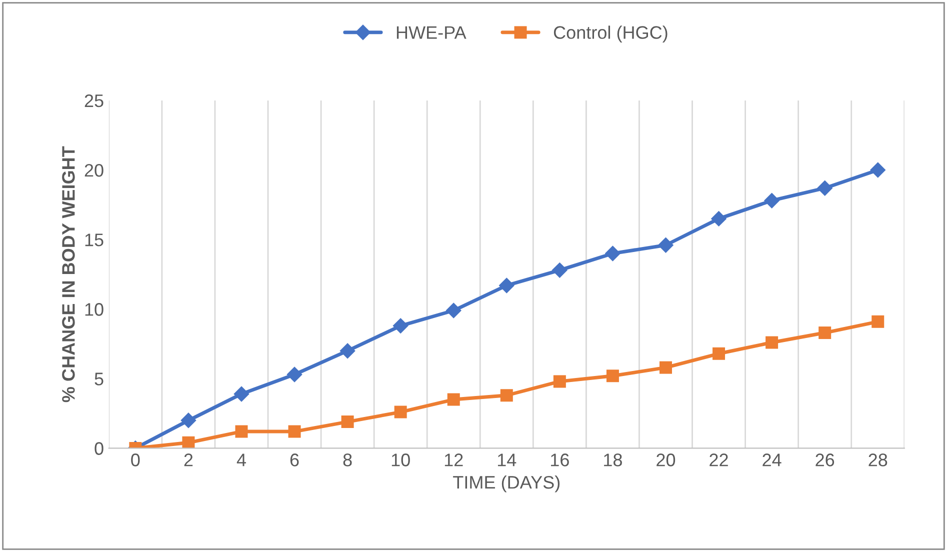  What do you see at coordinates (613, 460) in the screenshot?
I see `x-tick-label: 18` at bounding box center [613, 460].